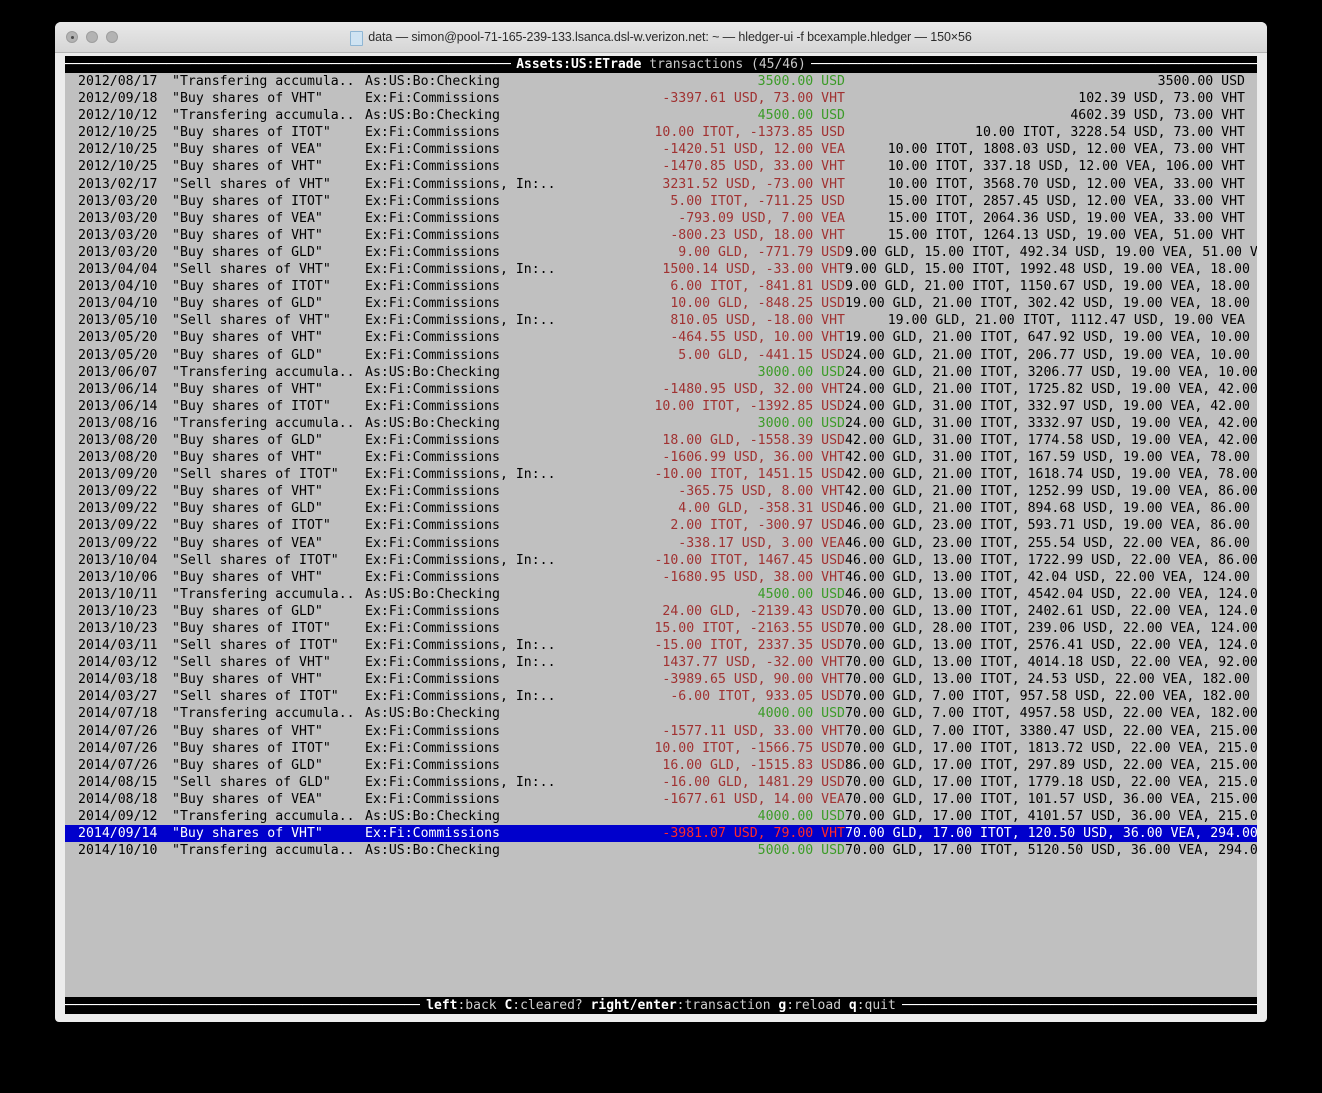 The image size is (1322, 1093). Describe the element at coordinates (263, 714) in the screenshot. I see `row-description: "Transfering accumula..` at that location.